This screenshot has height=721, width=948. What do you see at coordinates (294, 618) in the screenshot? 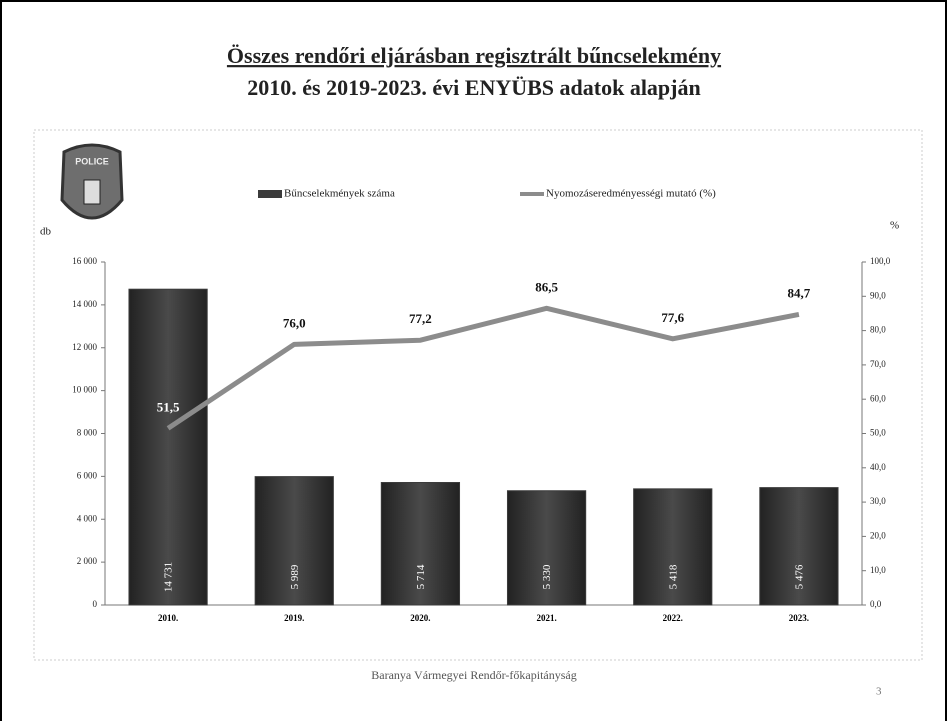
I see `x-tick-label: 2019.` at bounding box center [294, 618].